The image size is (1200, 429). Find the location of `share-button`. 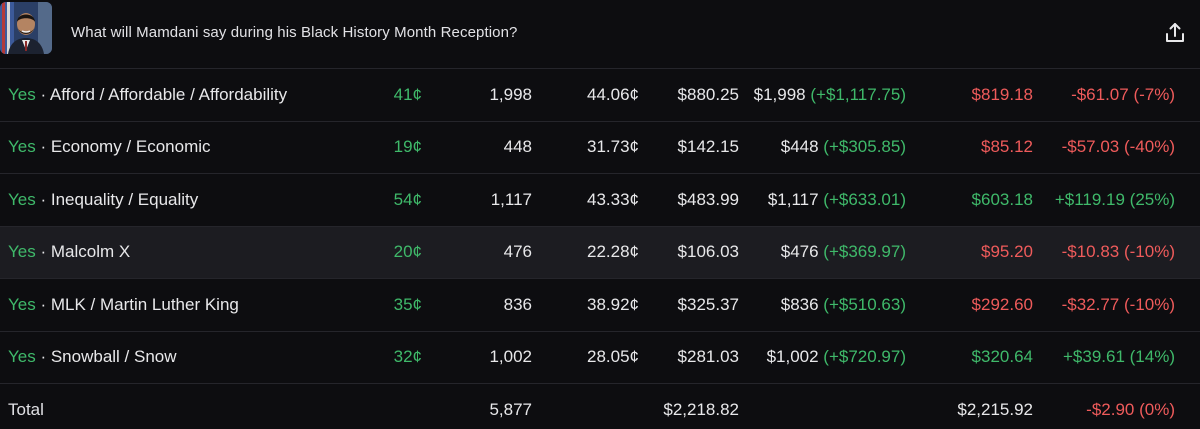

share-button is located at coordinates (1175, 33).